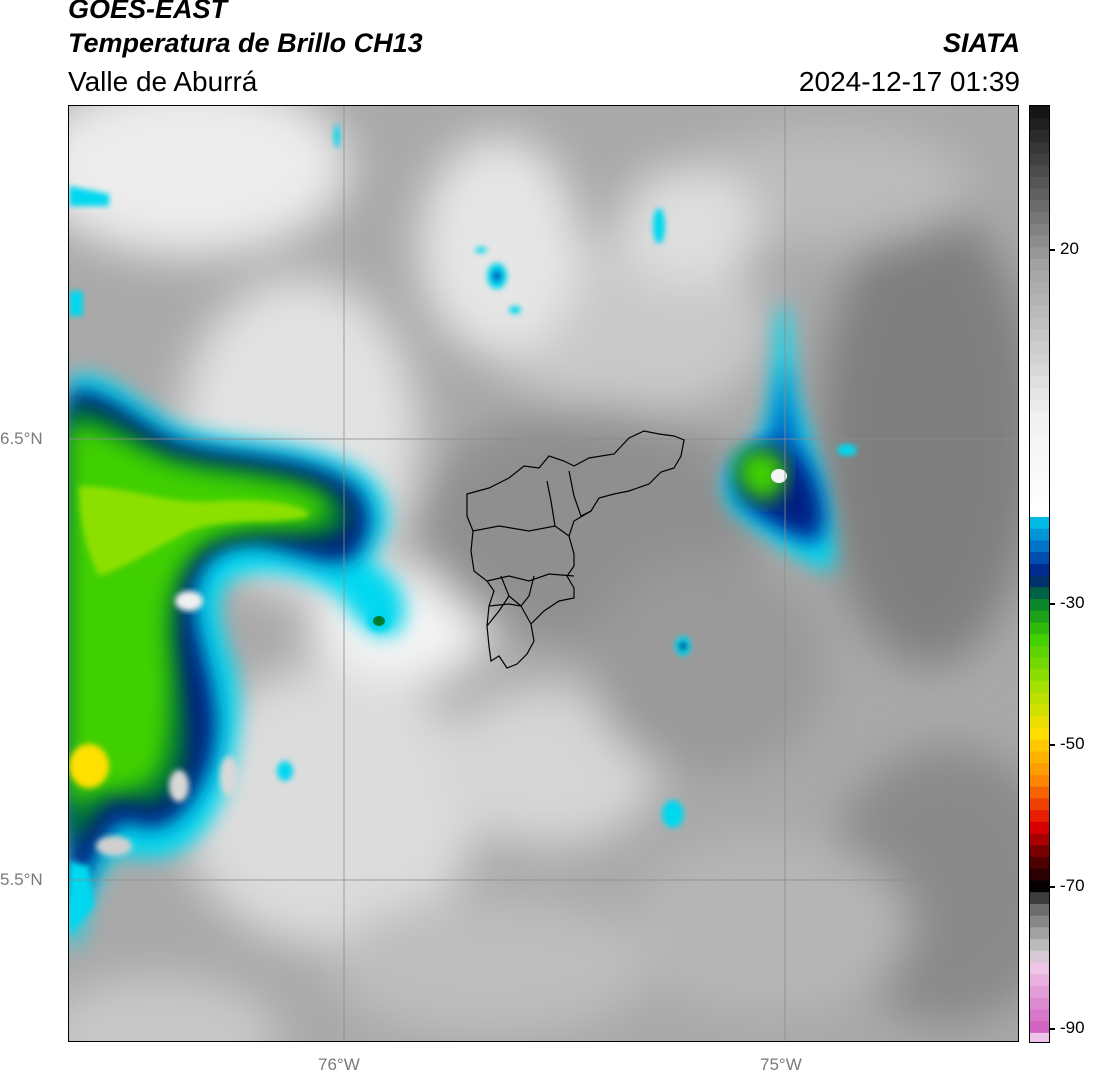  What do you see at coordinates (1072, 743) in the screenshot?
I see `colorbar-tick-label: -50` at bounding box center [1072, 743].